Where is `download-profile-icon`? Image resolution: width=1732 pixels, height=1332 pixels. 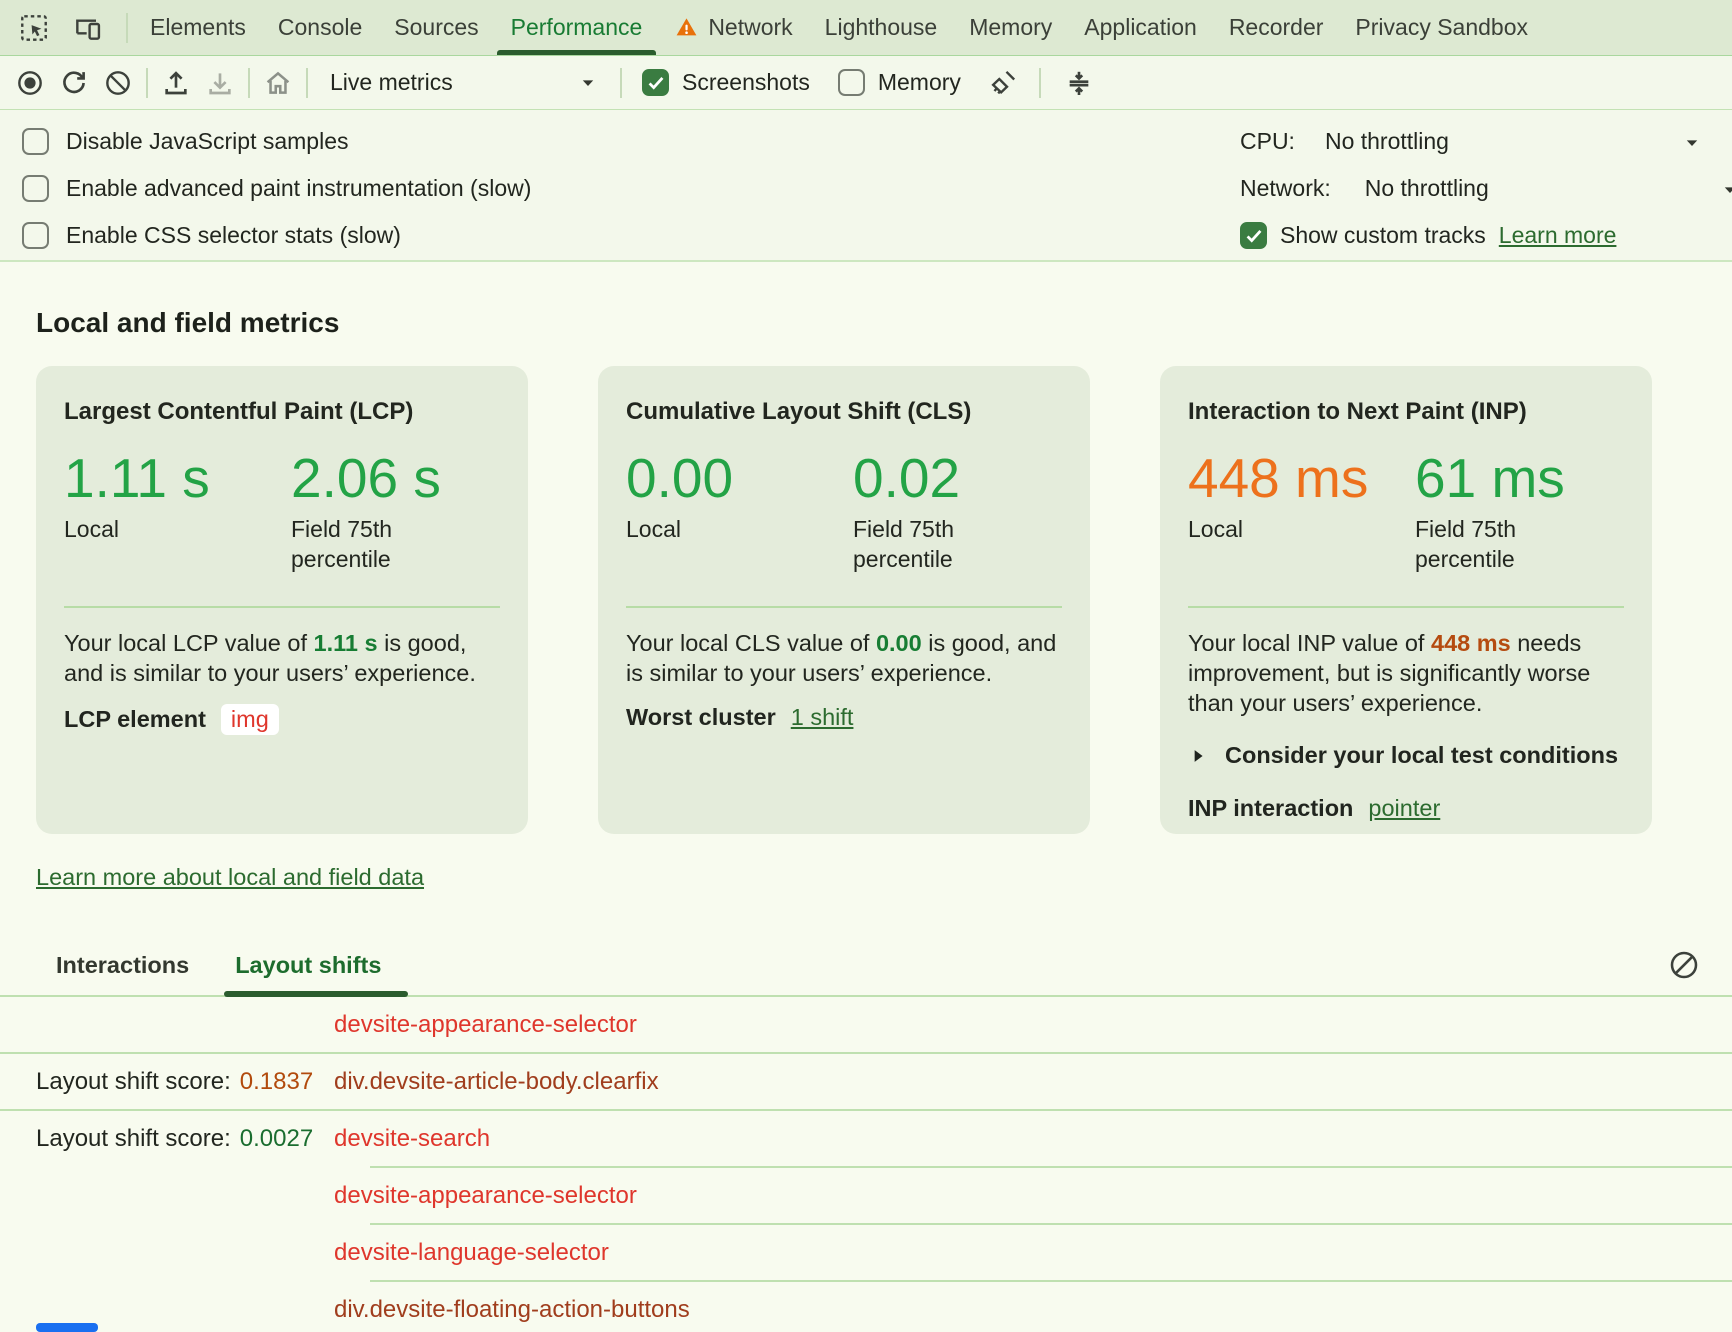 download-profile-icon is located at coordinates (220, 83).